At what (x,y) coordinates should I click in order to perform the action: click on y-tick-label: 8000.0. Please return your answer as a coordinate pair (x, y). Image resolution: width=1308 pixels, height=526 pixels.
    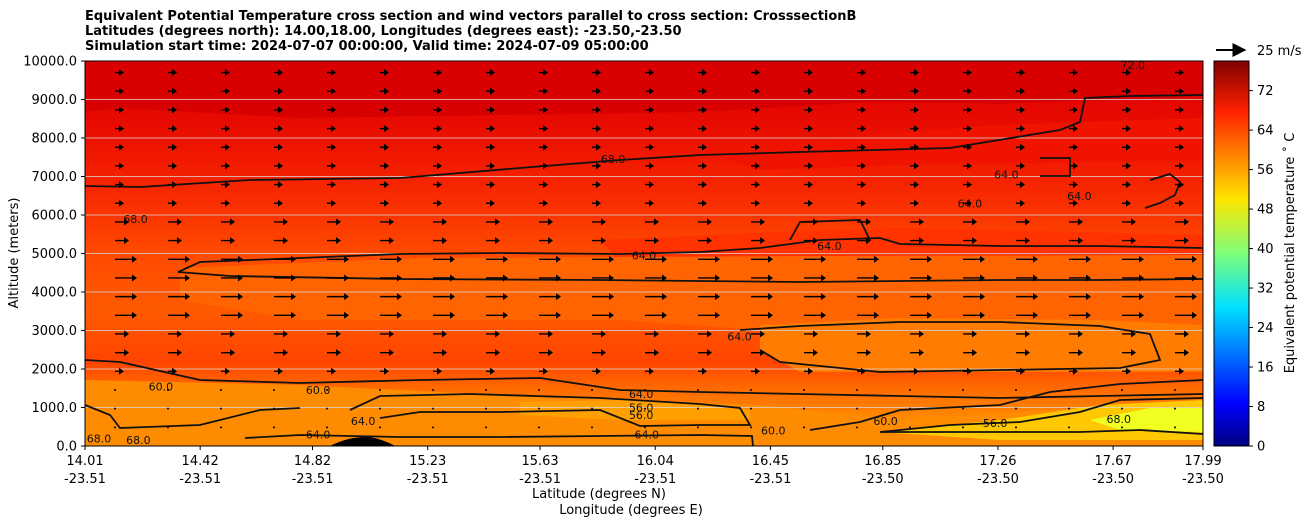
    Looking at the image, I should click on (55, 139).